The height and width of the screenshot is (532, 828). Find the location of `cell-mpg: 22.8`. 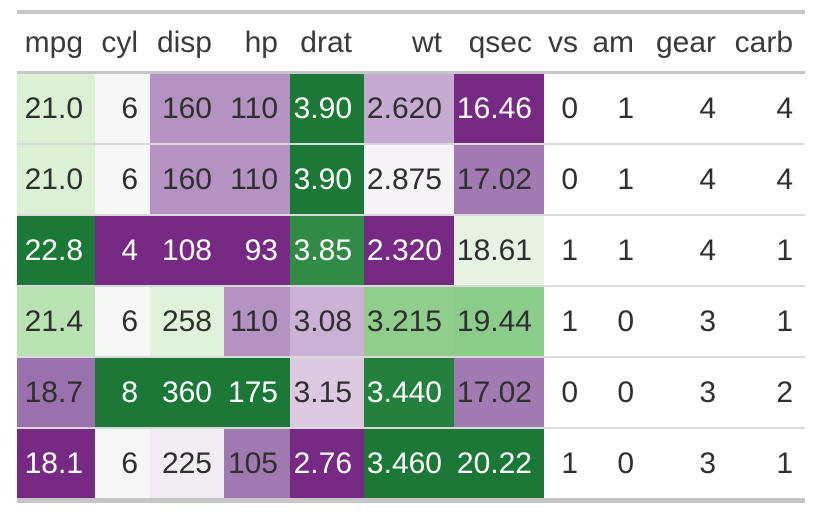

cell-mpg: 22.8 is located at coordinates (56, 251).